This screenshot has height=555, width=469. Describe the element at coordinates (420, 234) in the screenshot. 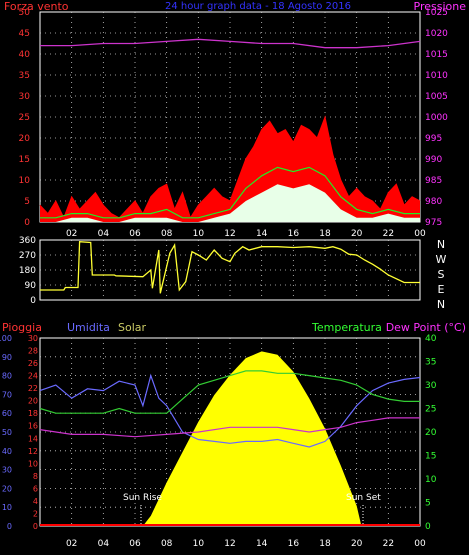

I see `wind-time-tick-label: 00` at that location.